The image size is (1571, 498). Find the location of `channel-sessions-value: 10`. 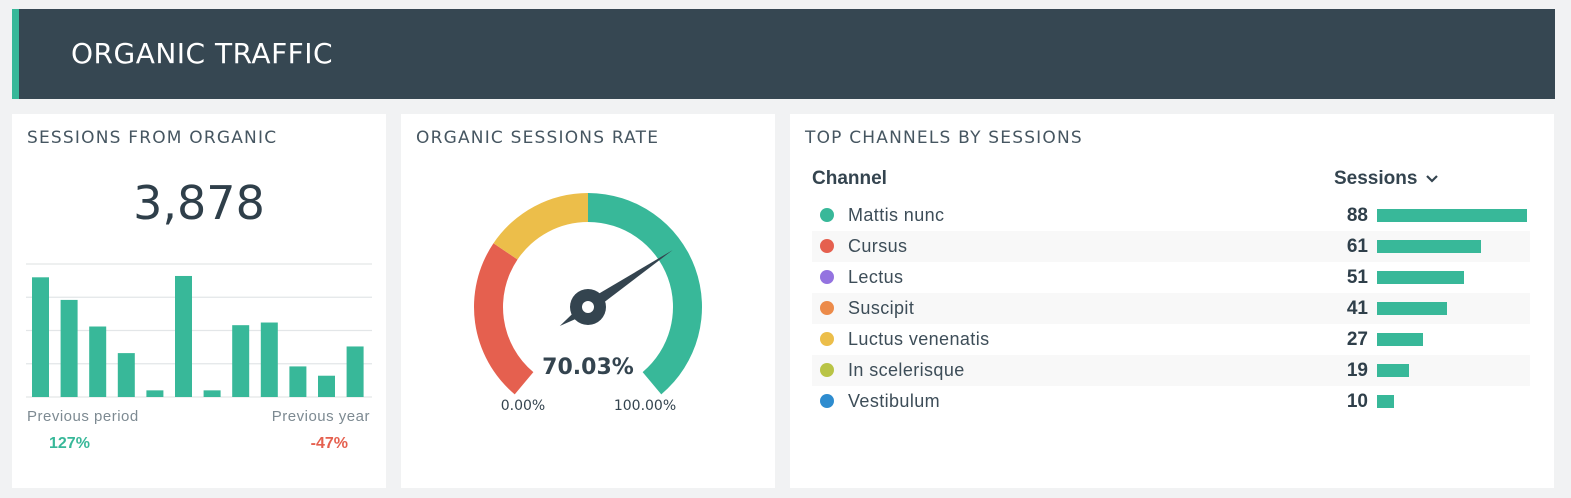

channel-sessions-value: 10 is located at coordinates (1357, 401).